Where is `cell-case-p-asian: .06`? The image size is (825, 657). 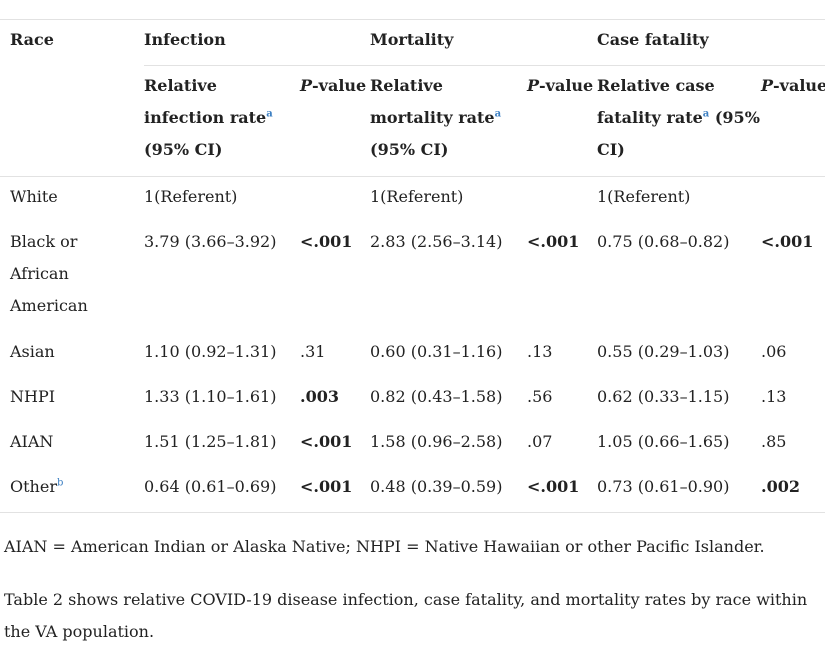
cell-case-p-asian: .06 is located at coordinates (774, 351).